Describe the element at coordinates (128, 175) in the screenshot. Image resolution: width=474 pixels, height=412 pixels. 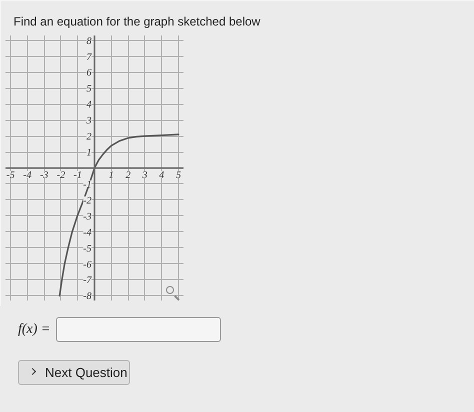
I see `x-tick-label: 2` at that location.